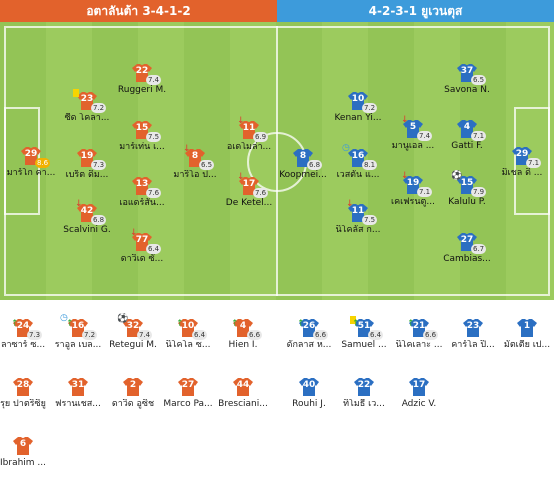 The width and height of the screenshot is (554, 493). What do you see at coordinates (43, 163) in the screenshot?
I see `rating-badge: 8.6` at bounding box center [43, 163].